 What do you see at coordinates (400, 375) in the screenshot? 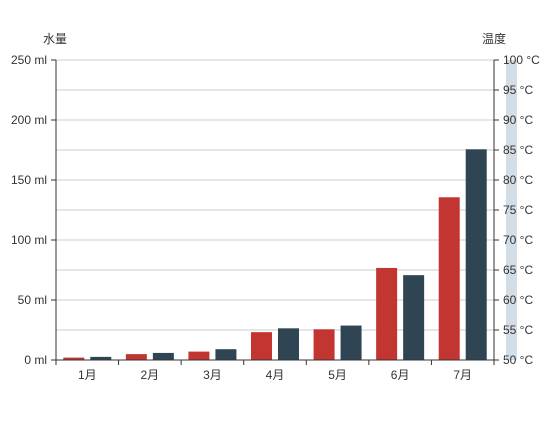
I see `x-axis-tick-label: 6月` at bounding box center [400, 375].